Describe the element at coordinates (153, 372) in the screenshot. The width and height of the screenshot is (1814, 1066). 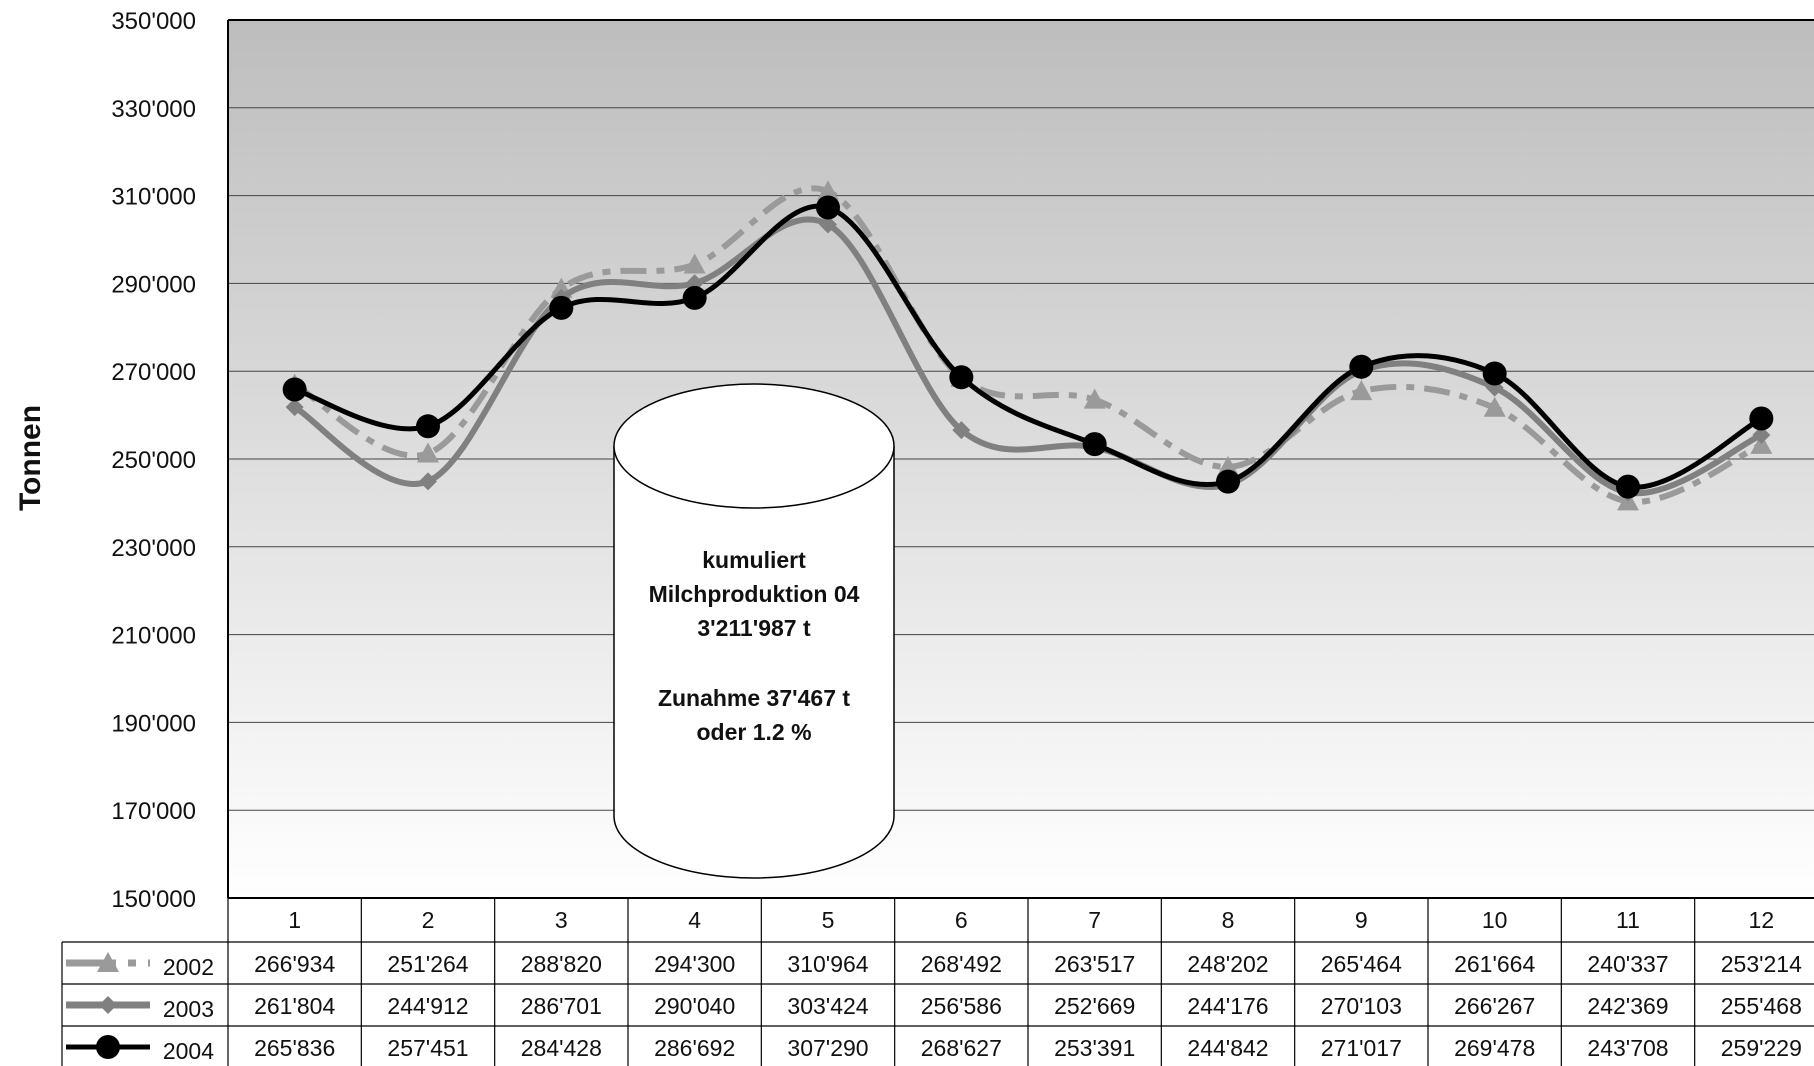
I see `y-tick-label: 270'000` at that location.